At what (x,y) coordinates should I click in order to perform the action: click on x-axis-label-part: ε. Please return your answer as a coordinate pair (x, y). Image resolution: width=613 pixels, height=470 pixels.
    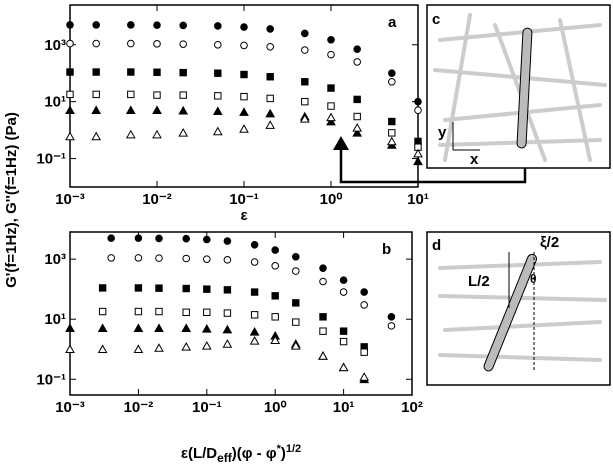
    Looking at the image, I should click on (243, 215).